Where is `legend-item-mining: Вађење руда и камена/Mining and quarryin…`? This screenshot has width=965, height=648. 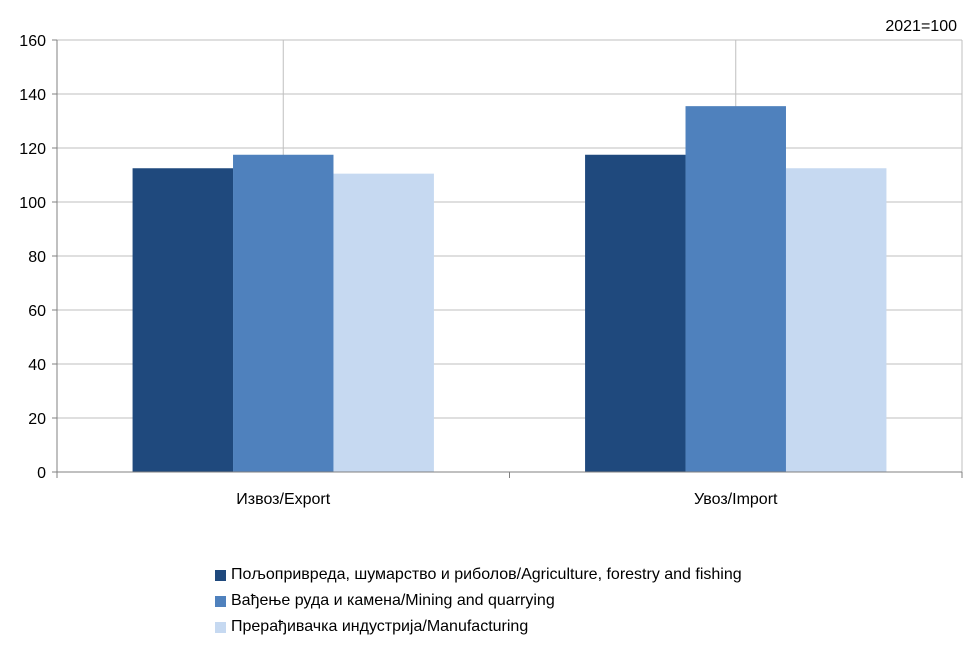
legend-item-mining: Вађење руда и камена/Mining and quarryin… is located at coordinates (478, 601).